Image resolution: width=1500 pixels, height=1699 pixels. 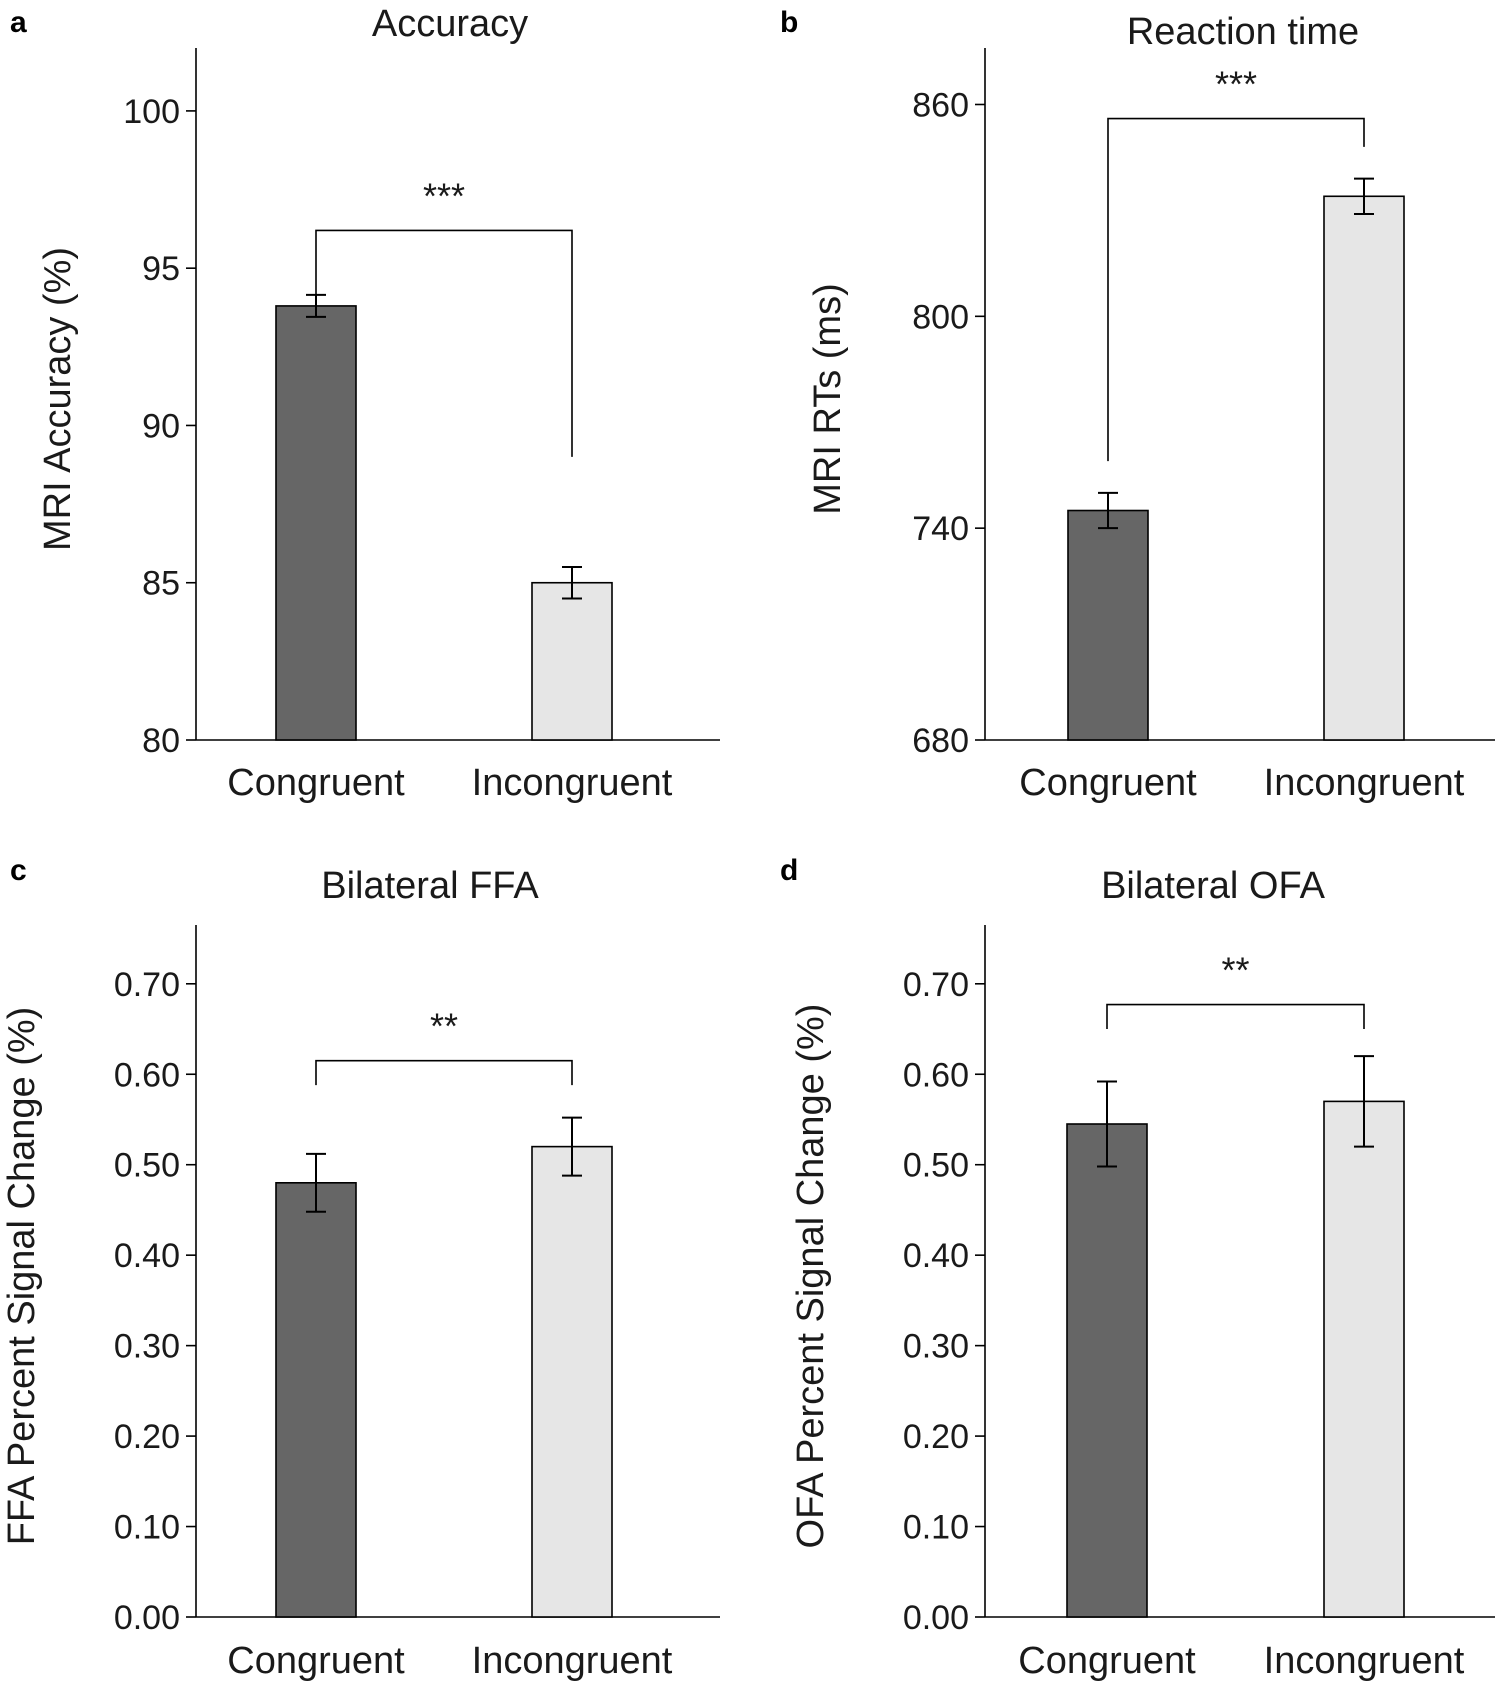 What do you see at coordinates (940, 317) in the screenshot?
I see `panel-b-y-tick-label: 800` at bounding box center [940, 317].